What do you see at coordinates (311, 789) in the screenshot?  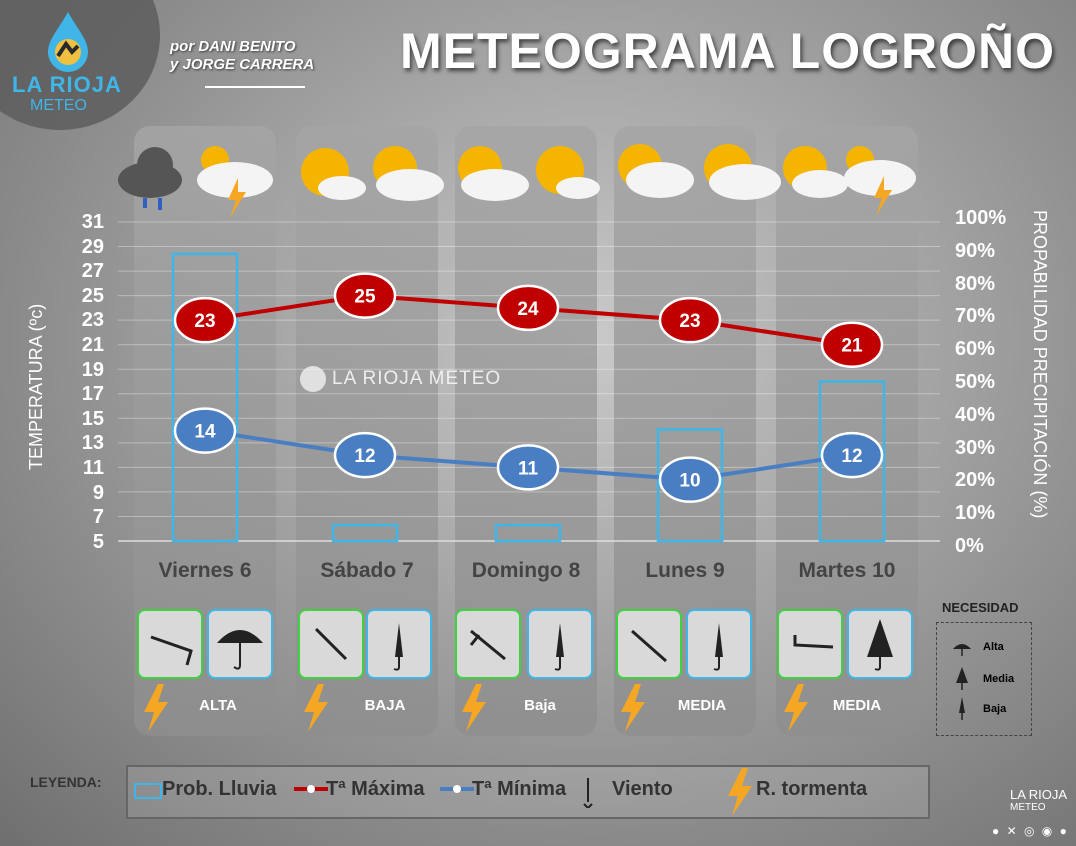 I see `tmax-legend-swatch` at bounding box center [311, 789].